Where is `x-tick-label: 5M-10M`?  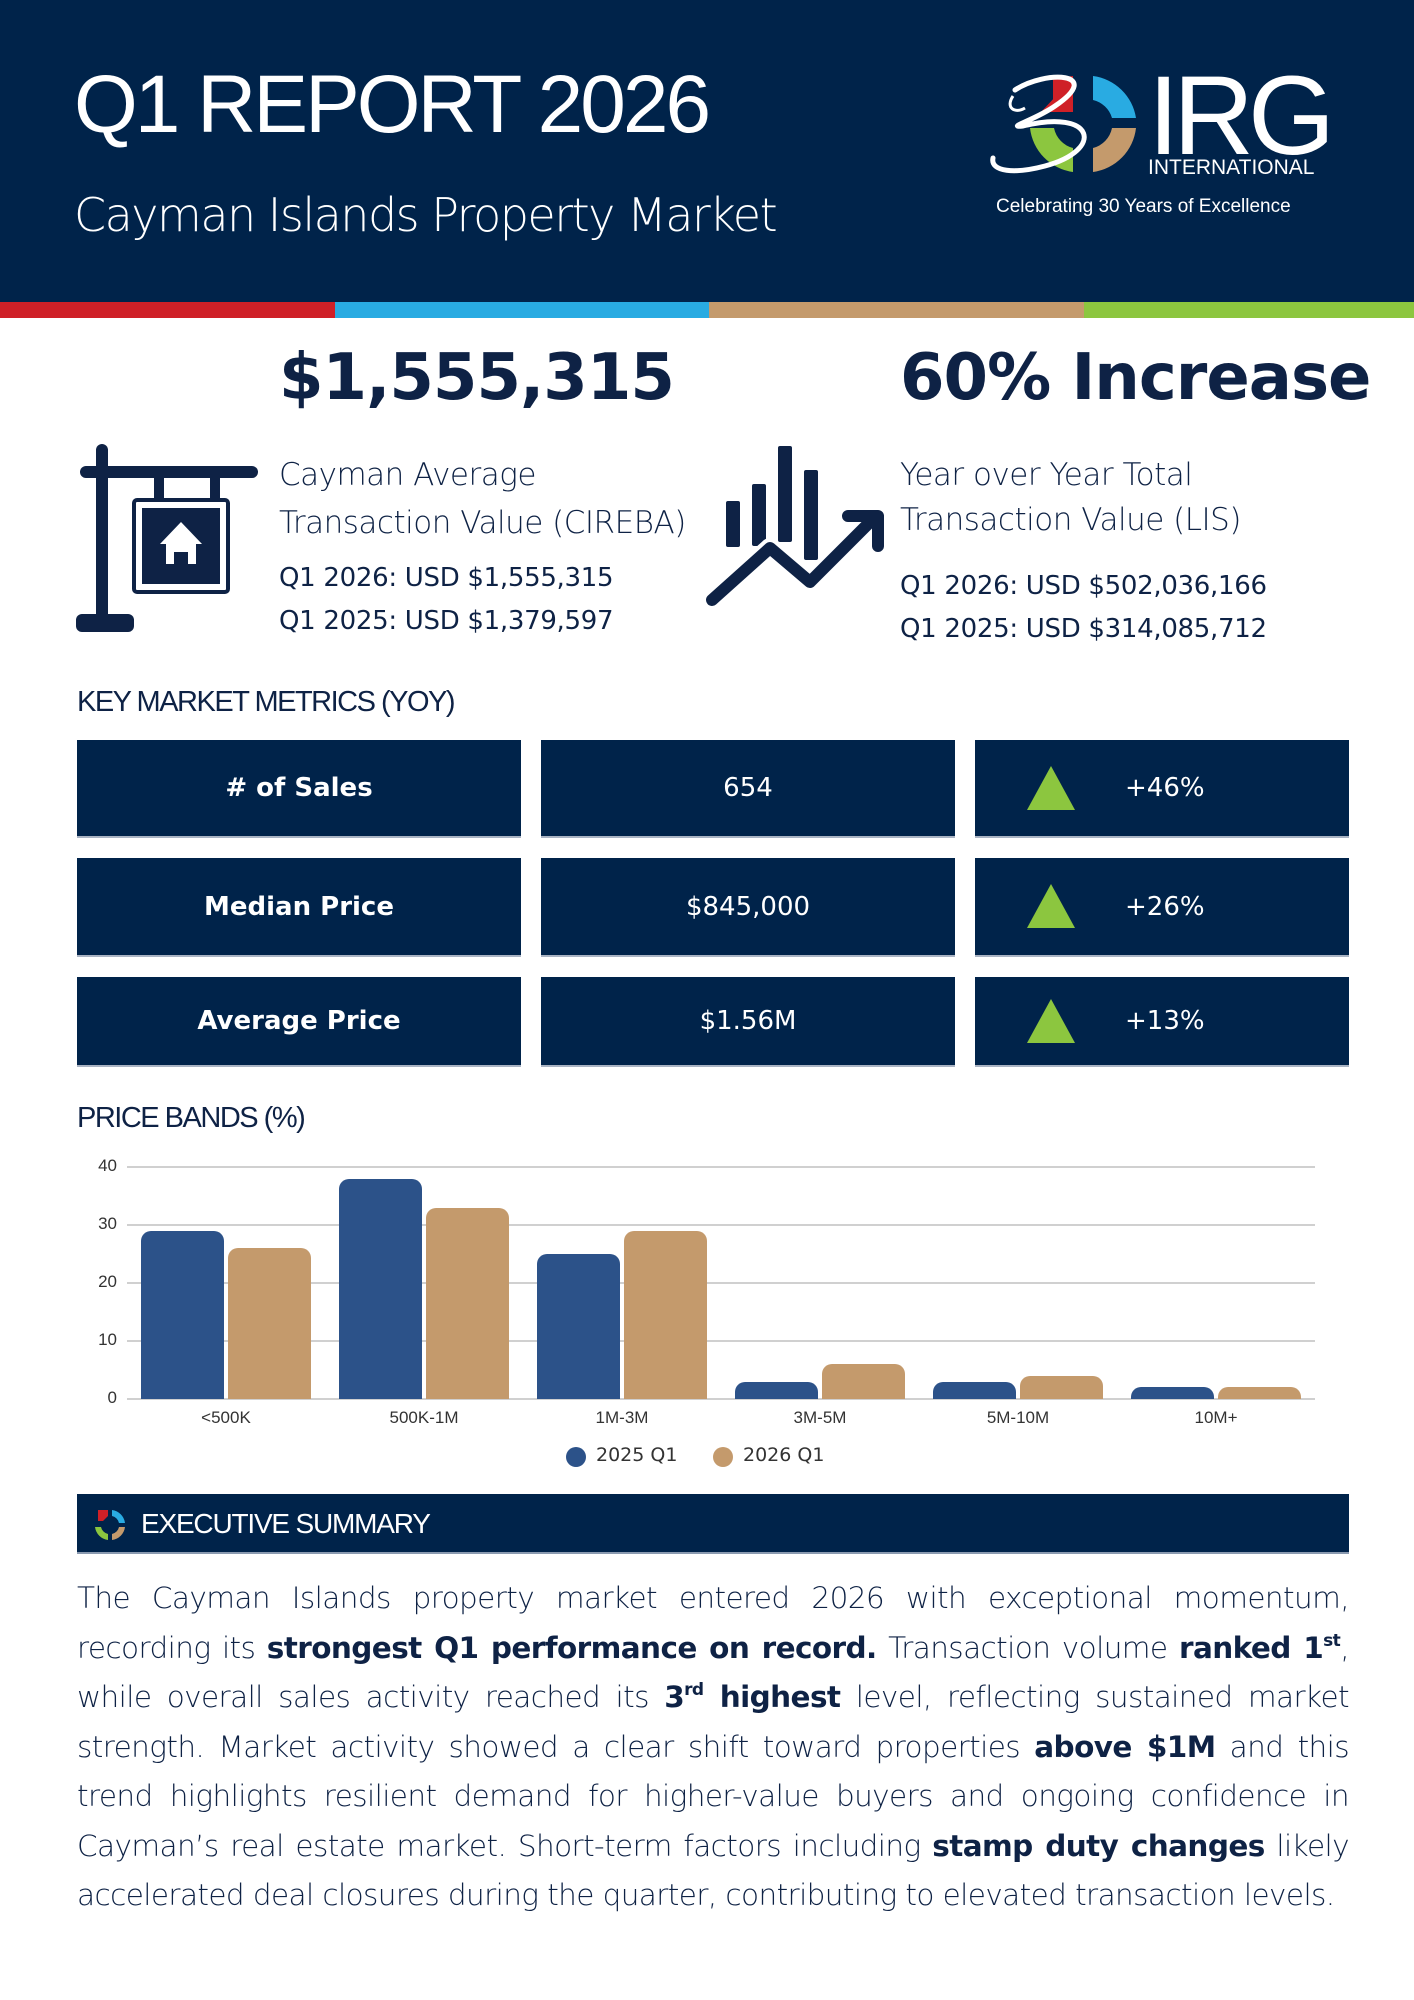 x-tick-label: 5M-10M is located at coordinates (1018, 1417).